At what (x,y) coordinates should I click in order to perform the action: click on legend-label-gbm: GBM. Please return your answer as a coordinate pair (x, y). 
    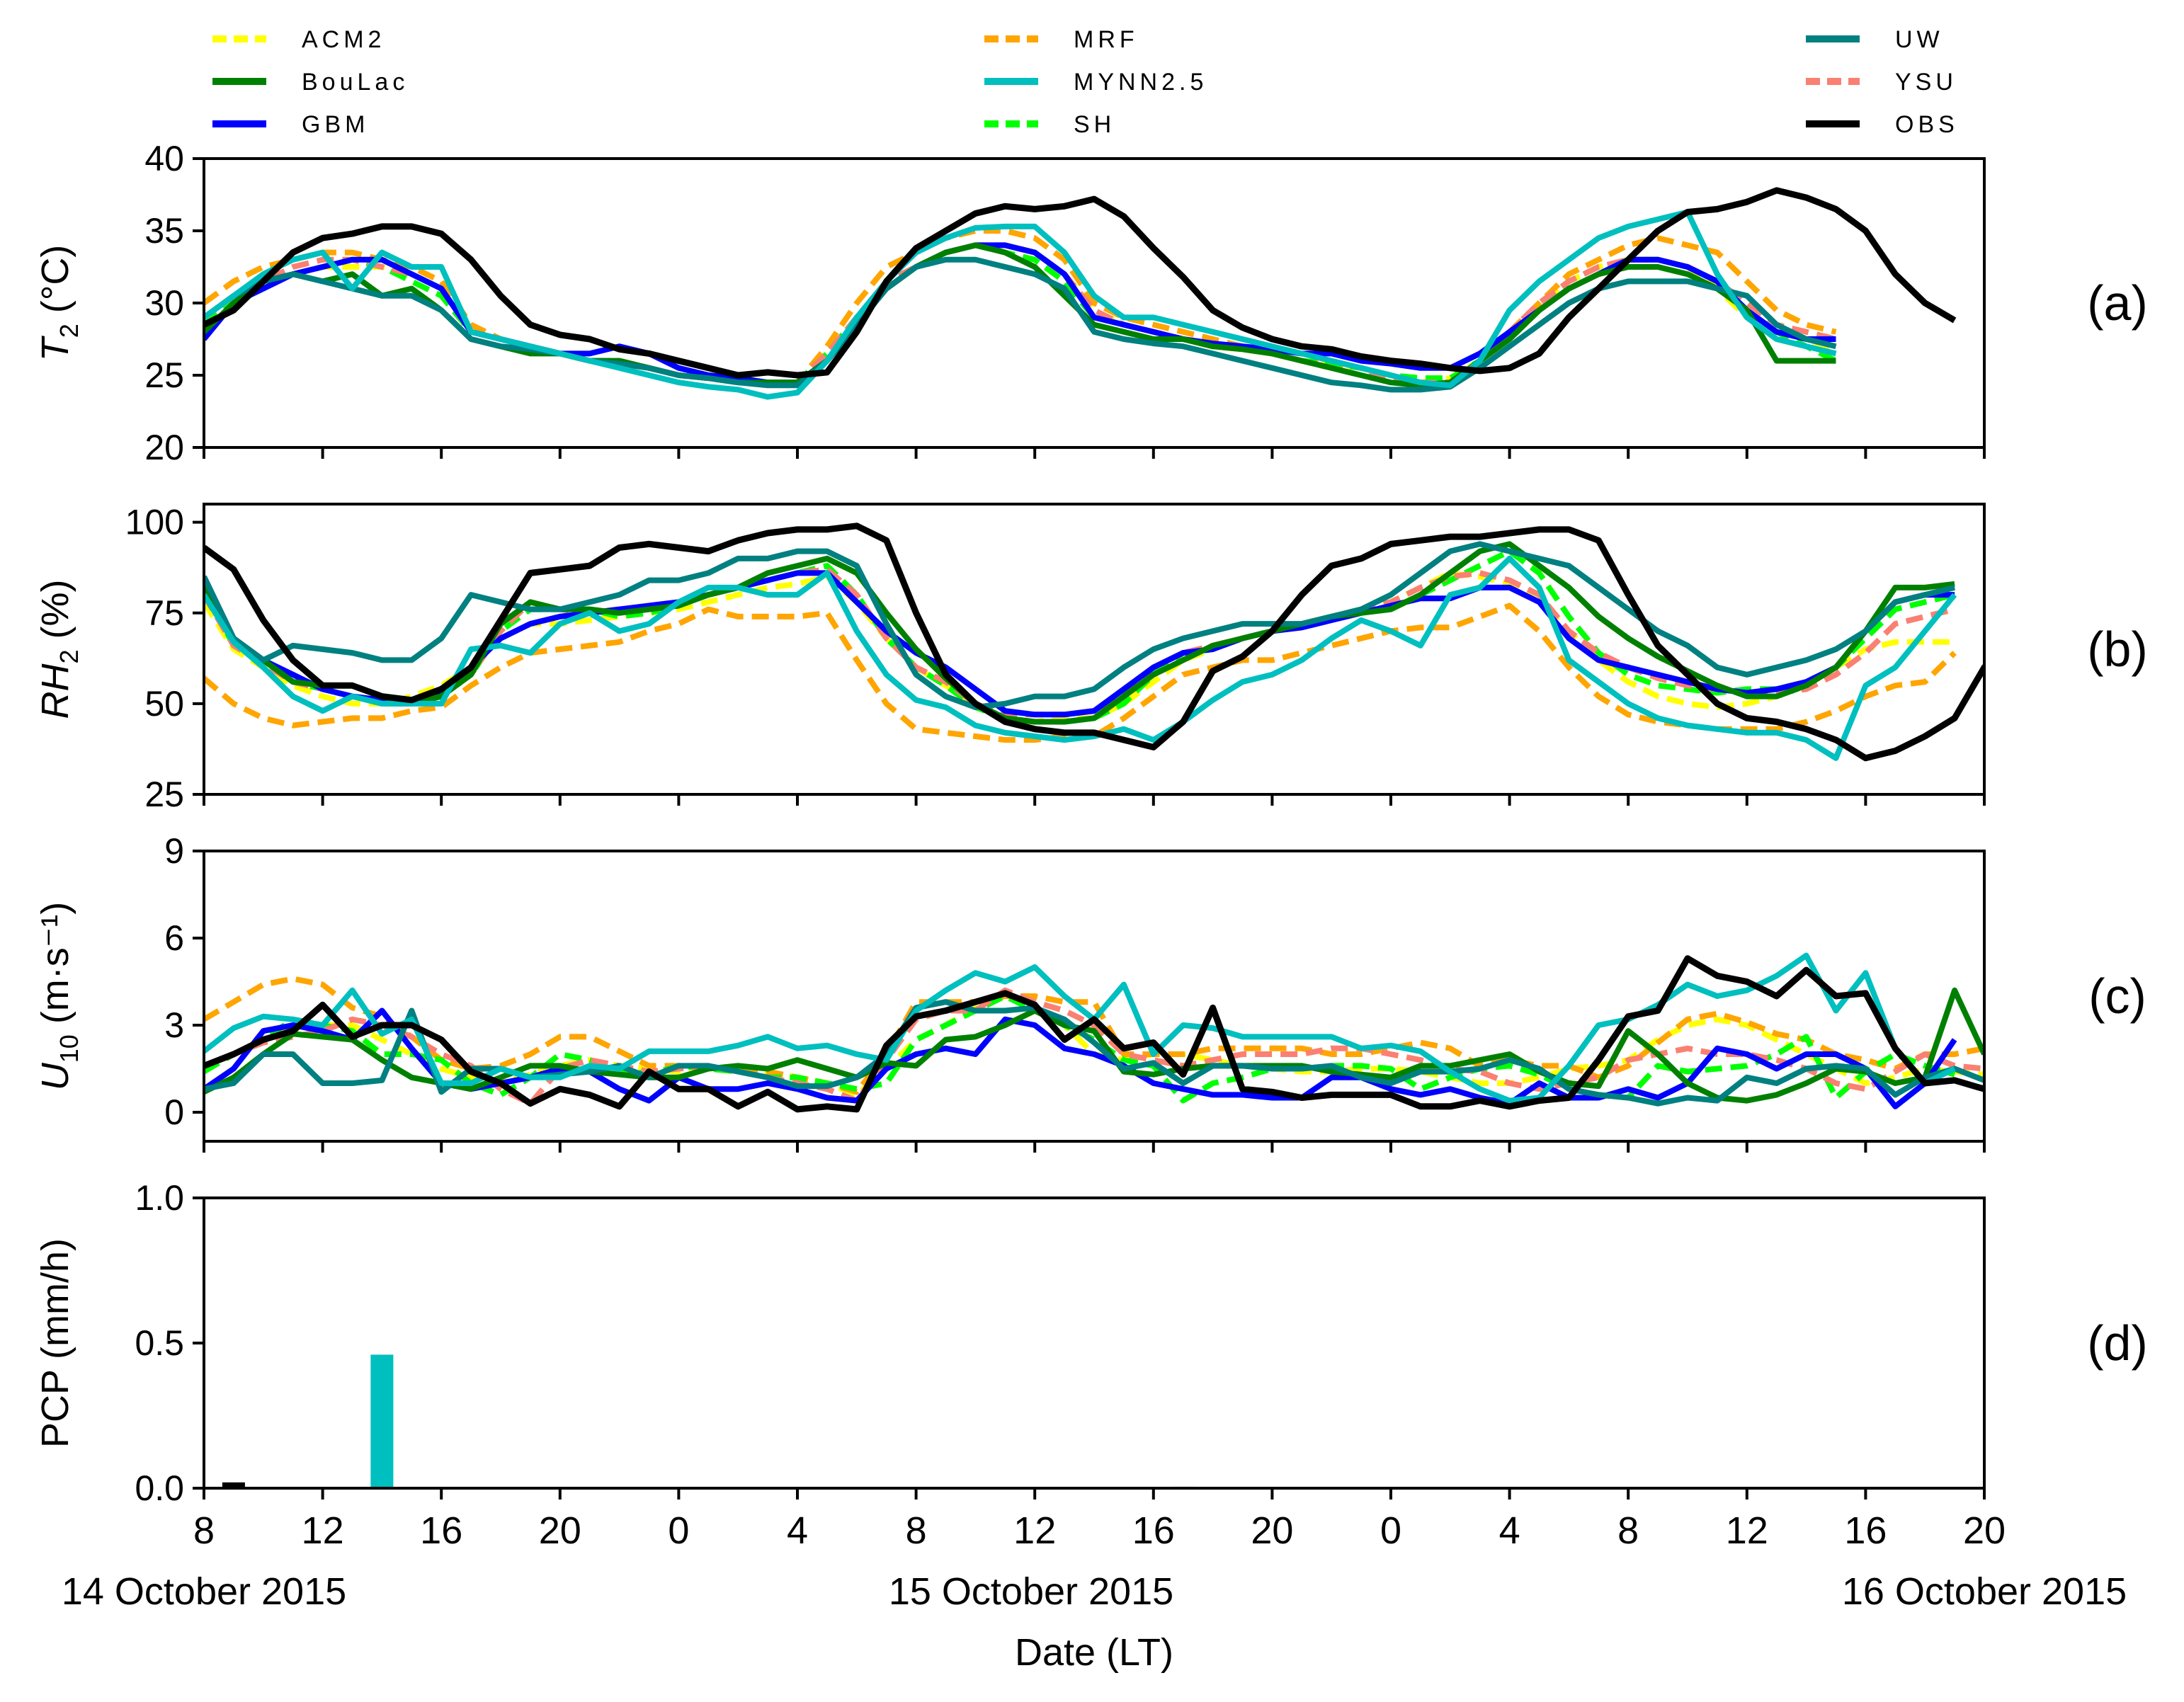
    Looking at the image, I should click on (336, 124).